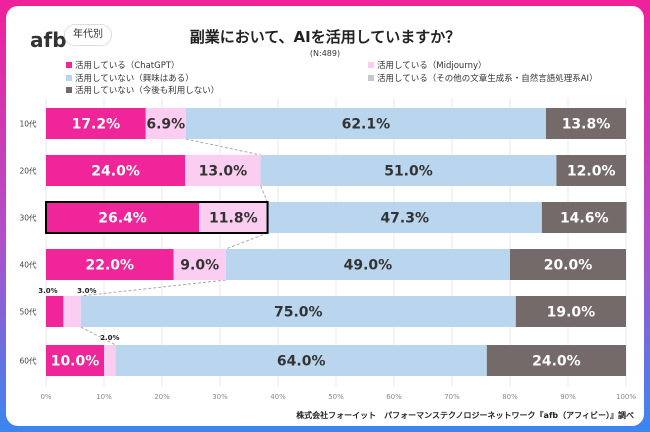 This screenshot has height=432, width=650. I want to click on data-label: 26.4%, so click(122, 219).